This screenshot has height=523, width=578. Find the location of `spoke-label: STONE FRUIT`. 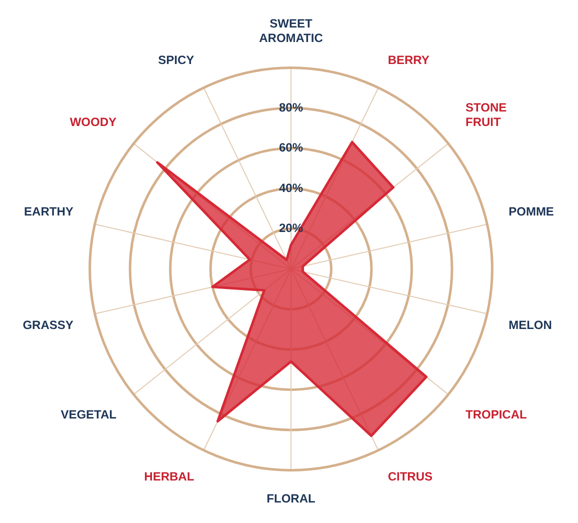

spoke-label: STONE FRUIT is located at coordinates (486, 114).